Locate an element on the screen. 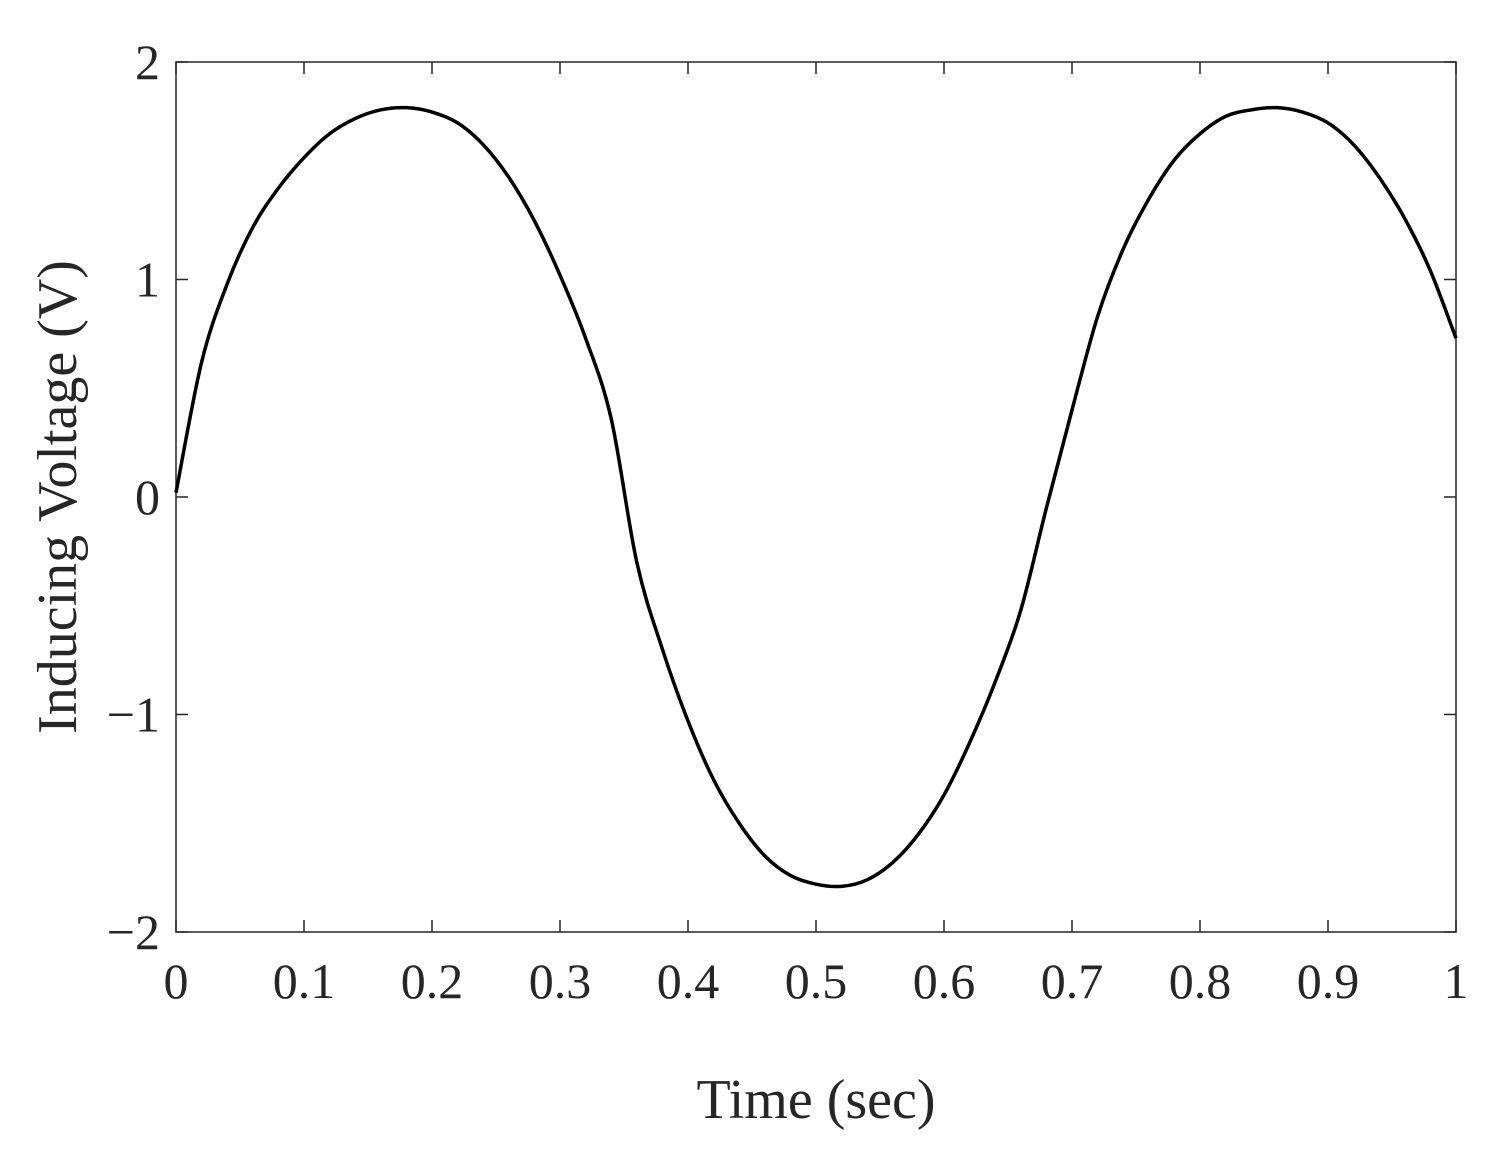  x-tick-label: 0.9 is located at coordinates (1328, 981).